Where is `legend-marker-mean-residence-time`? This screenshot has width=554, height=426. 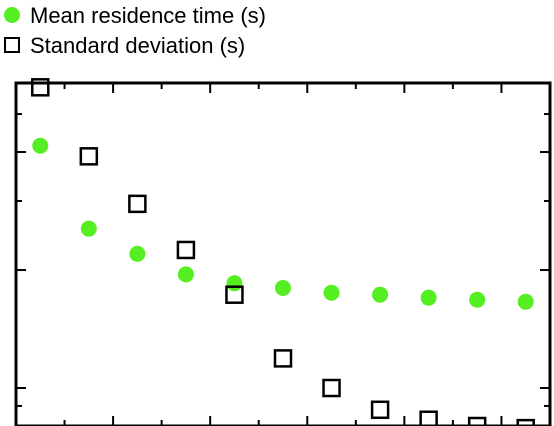
legend-marker-mean-residence-time is located at coordinates (12, 15).